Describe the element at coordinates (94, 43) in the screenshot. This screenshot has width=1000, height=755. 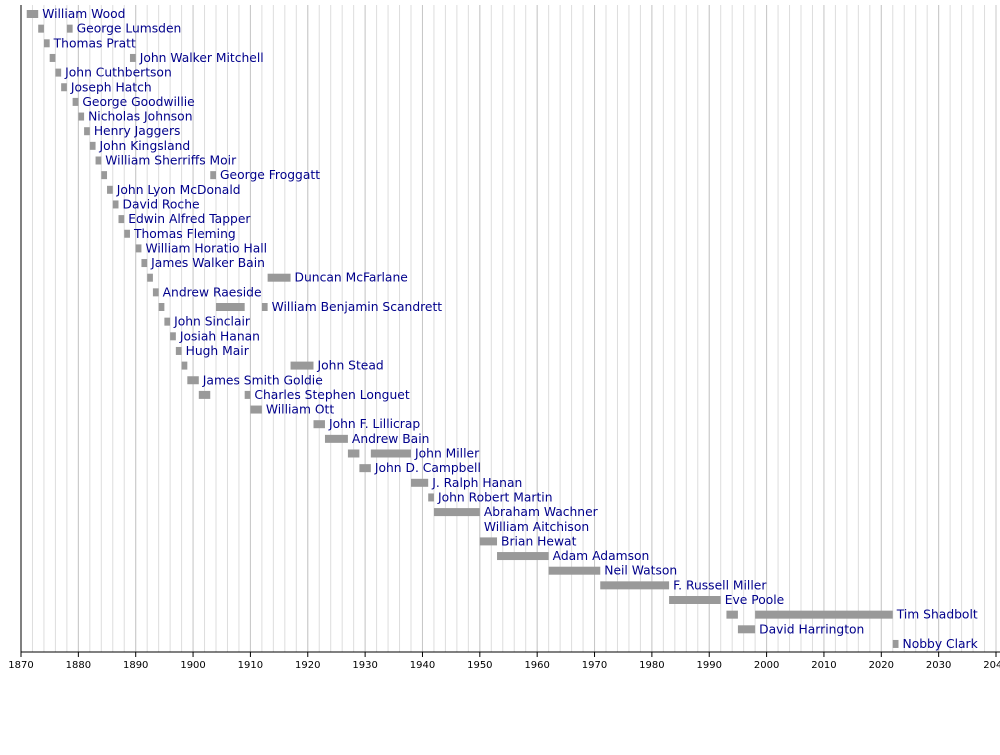
I see `mayor-name: Thomas Pratt` at that location.